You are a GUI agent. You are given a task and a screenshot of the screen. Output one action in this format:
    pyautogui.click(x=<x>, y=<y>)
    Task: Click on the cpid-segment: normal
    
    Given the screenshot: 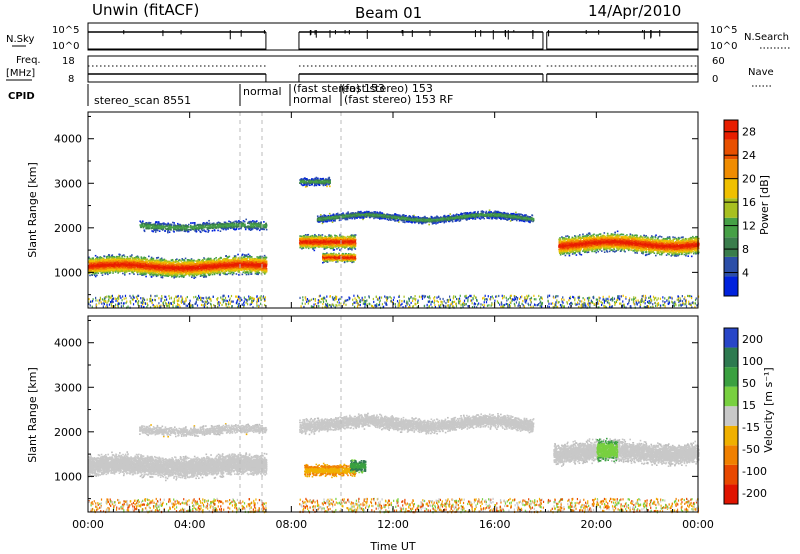 What is the action you would take?
    pyautogui.click(x=262, y=91)
    